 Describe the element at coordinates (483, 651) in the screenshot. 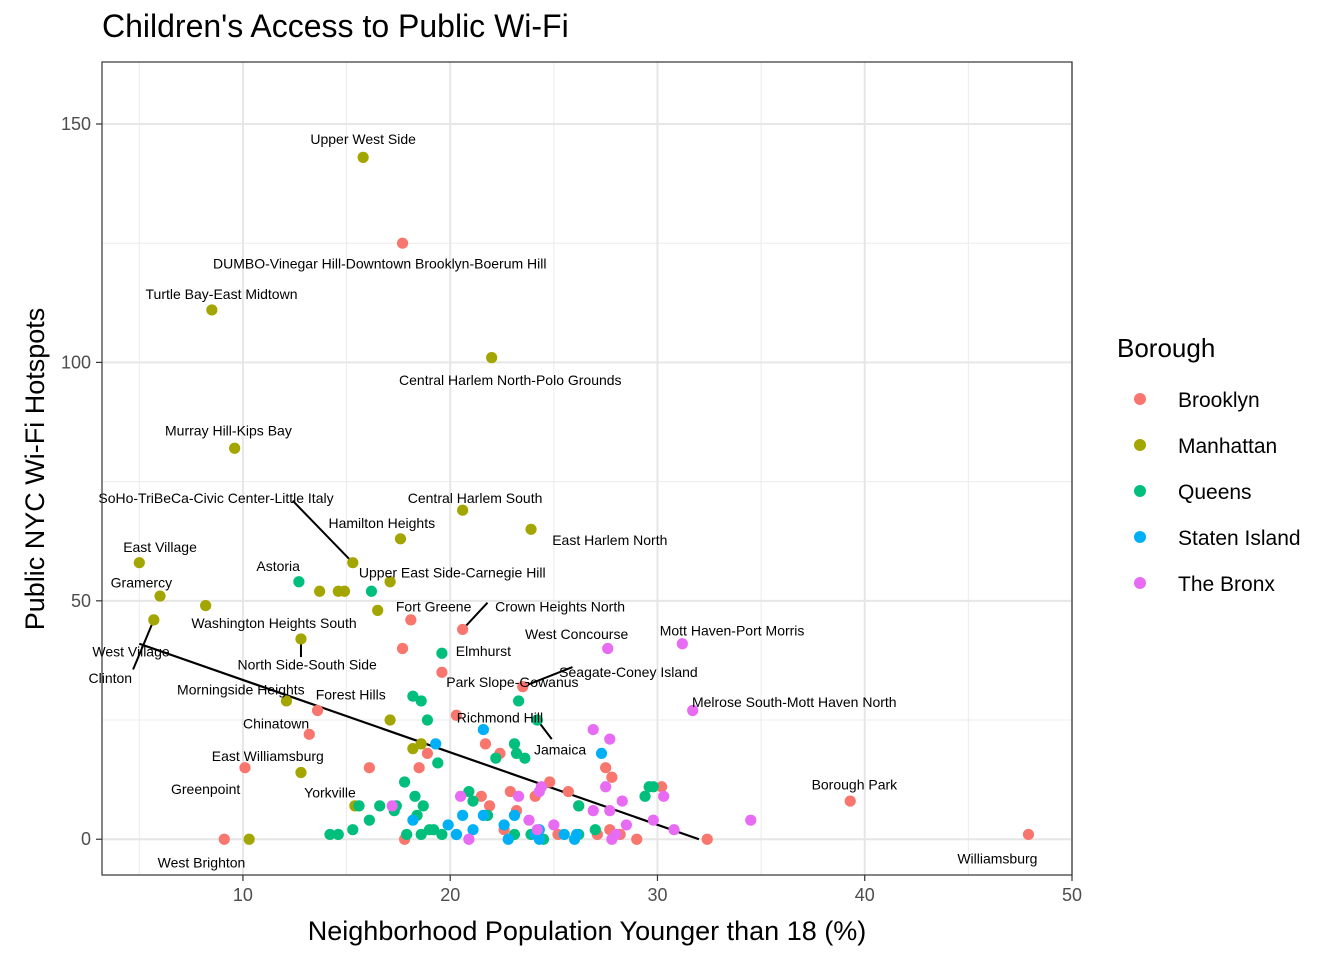

I see `point-label: Elmhurst` at that location.